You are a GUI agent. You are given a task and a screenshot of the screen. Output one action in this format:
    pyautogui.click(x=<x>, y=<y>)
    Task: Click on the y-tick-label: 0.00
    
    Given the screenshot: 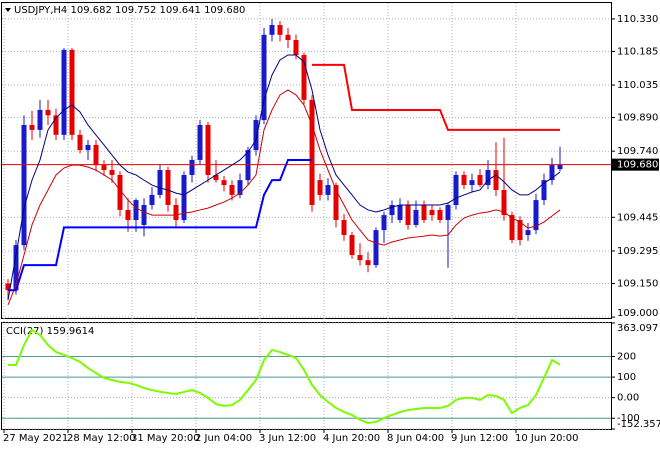 What is the action you would take?
    pyautogui.click(x=628, y=398)
    